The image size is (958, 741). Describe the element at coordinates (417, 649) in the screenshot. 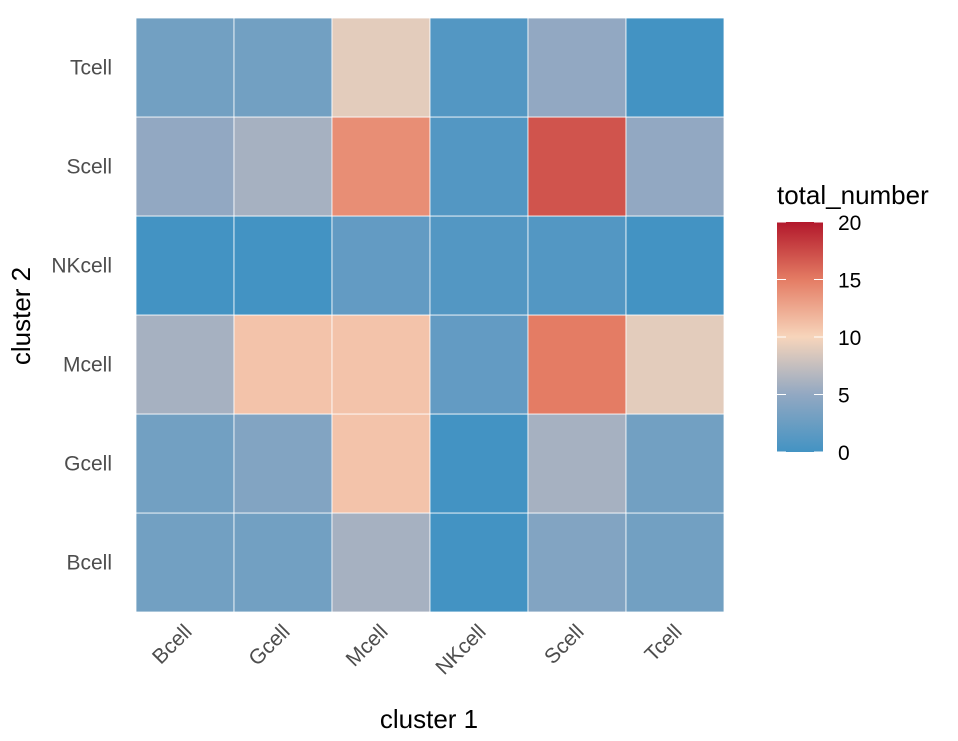

I see `x-axis-ticks: Bcell Gcell Mcell NKcell Scell Tcell` at that location.